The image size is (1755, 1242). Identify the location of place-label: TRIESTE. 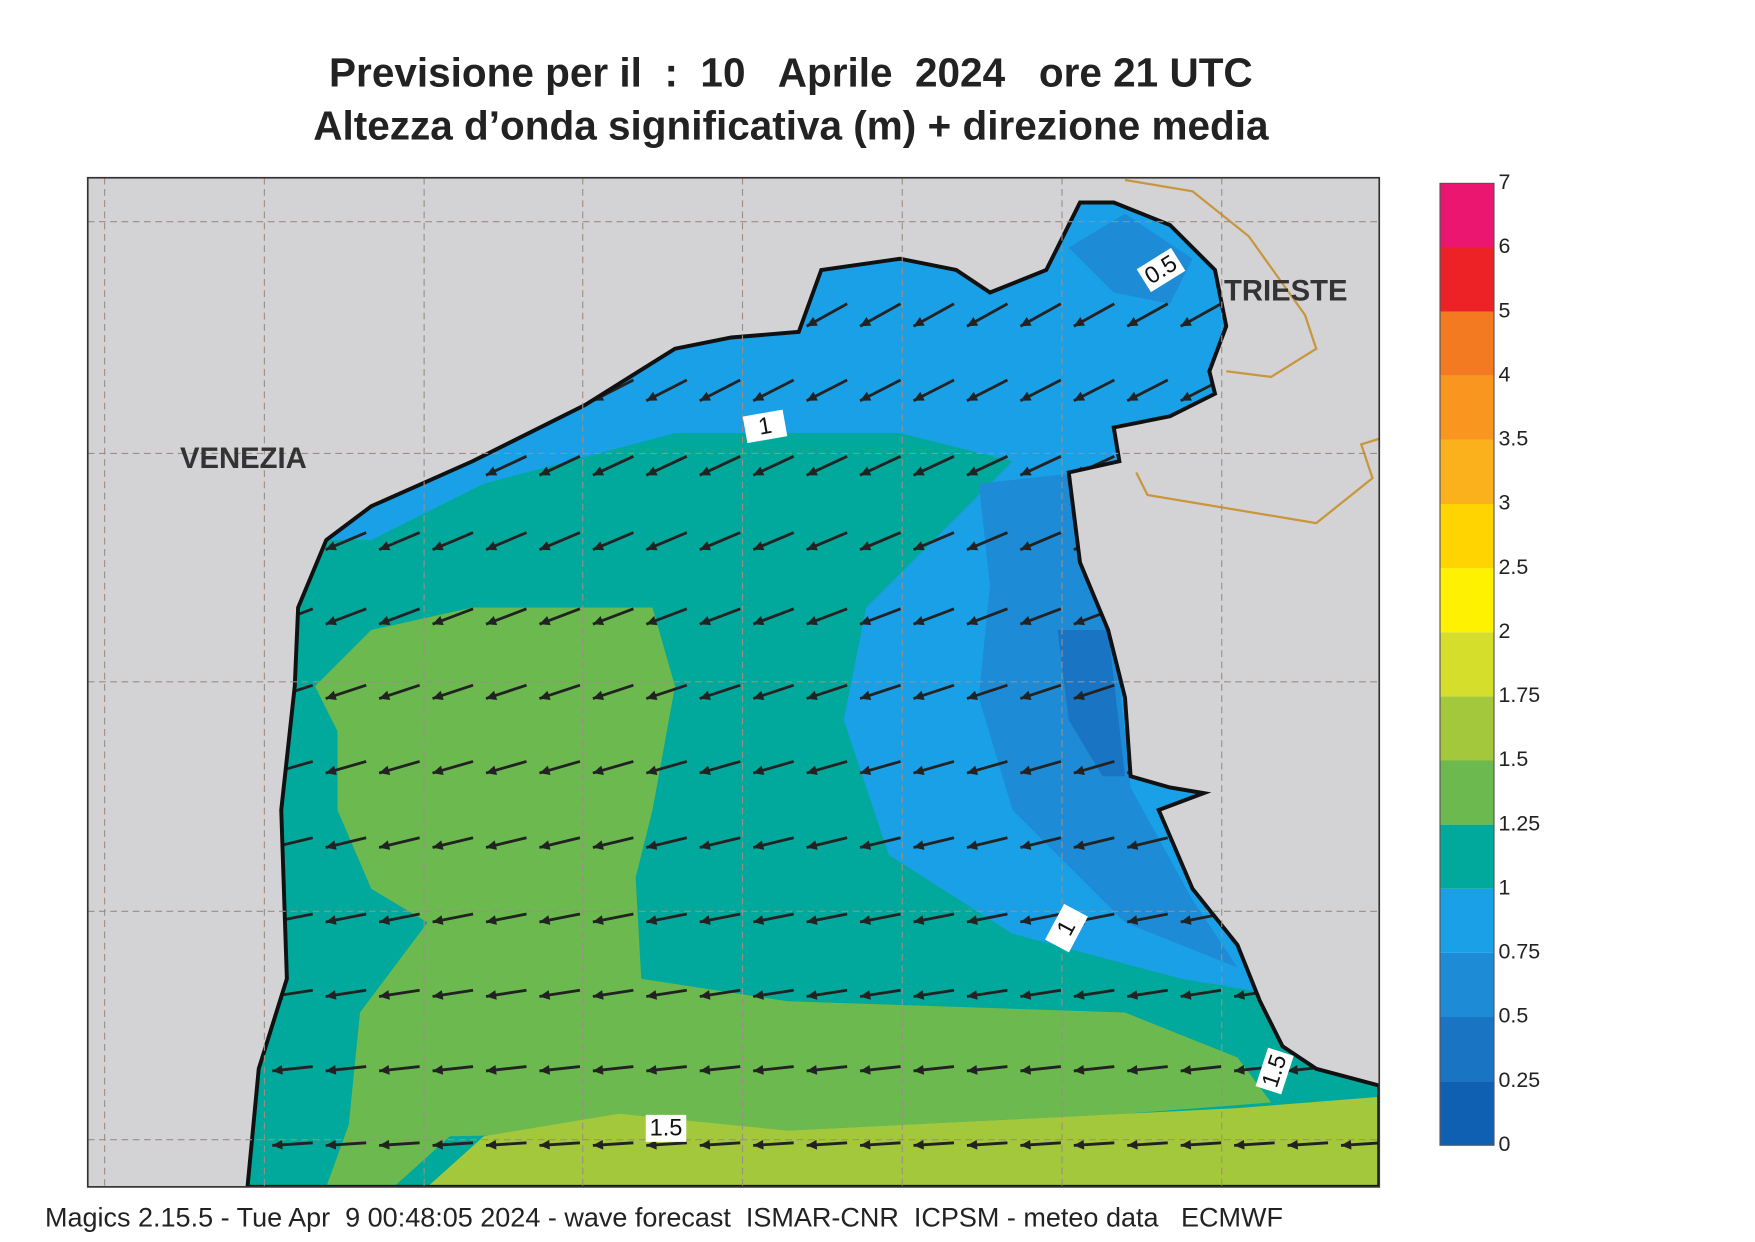
(1286, 291).